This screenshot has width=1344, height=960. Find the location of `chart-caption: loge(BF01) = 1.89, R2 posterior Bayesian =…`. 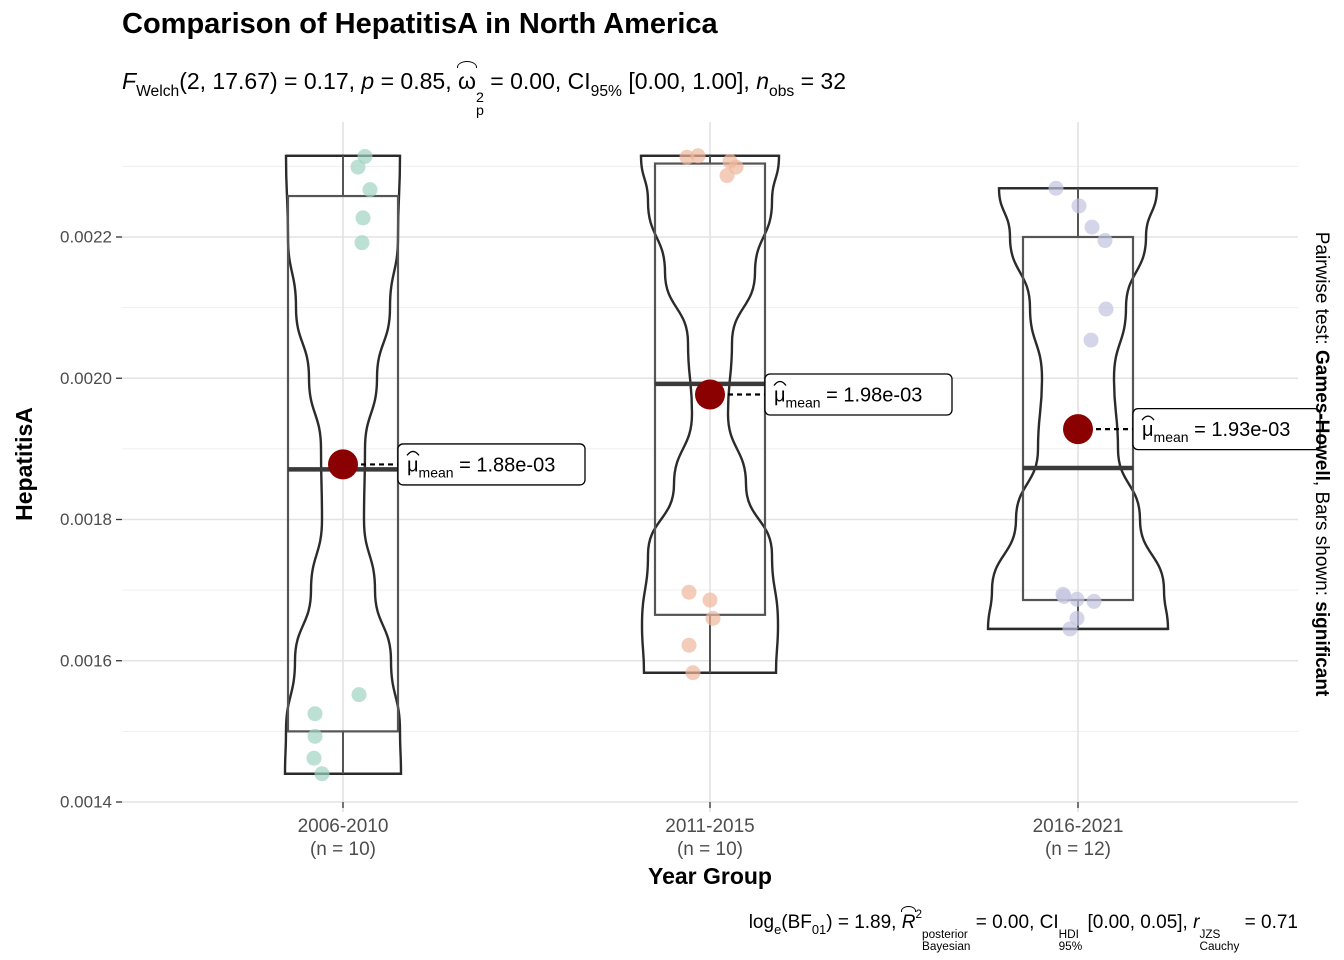

chart-caption: loge(BF01) = 1.89, R2 posterior Bayesian =… is located at coordinates (1023, 929).